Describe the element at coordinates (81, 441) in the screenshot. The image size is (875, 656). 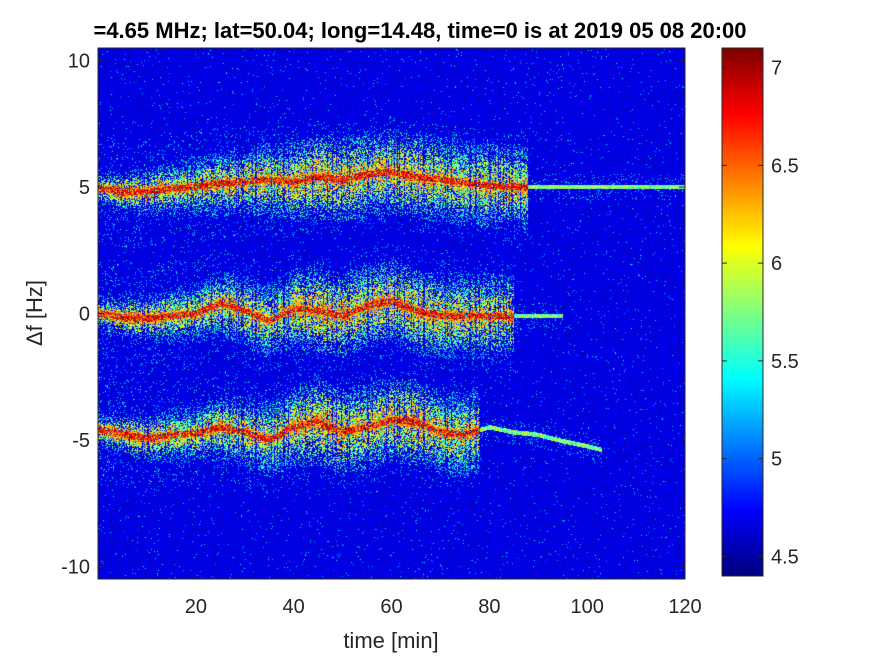
I see `y-tick-label: -5` at that location.